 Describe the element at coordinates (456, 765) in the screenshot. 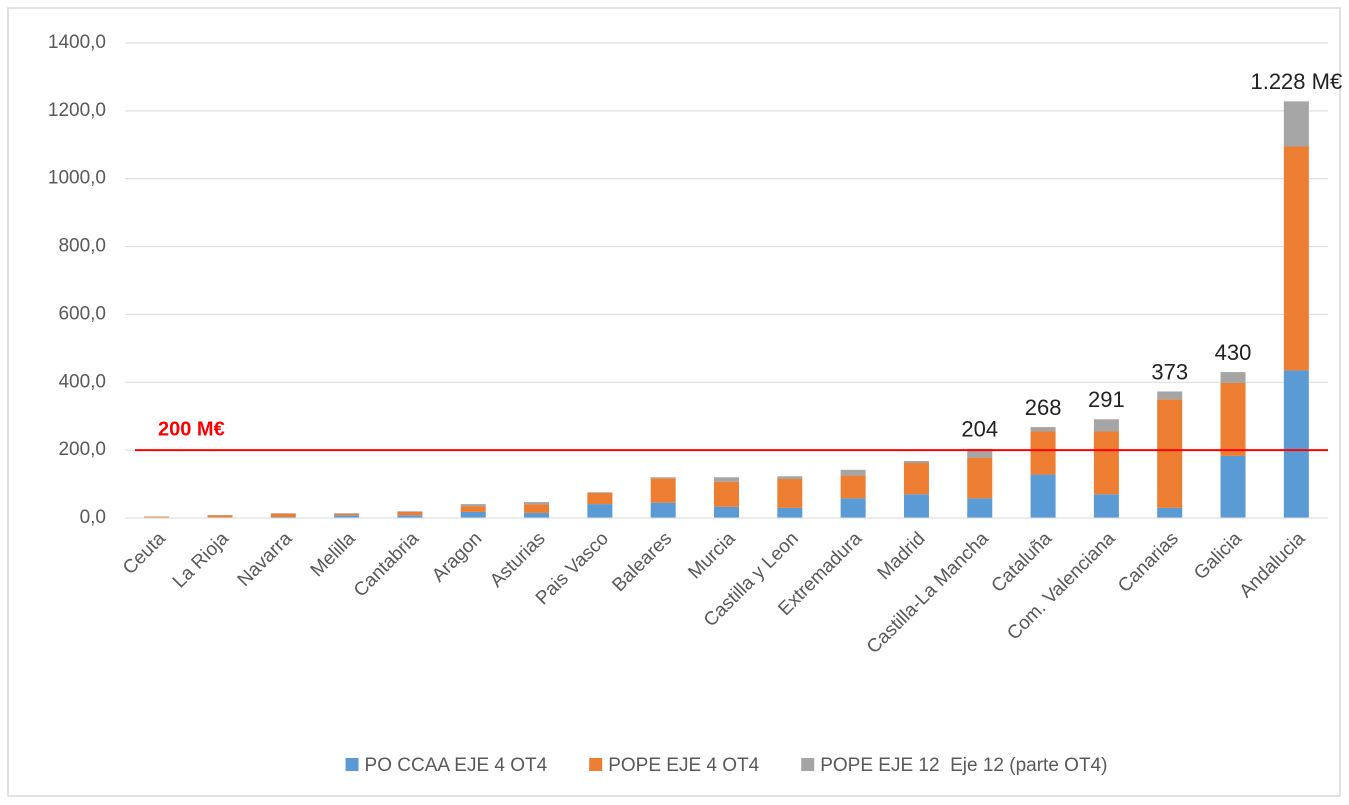

I see `legend-label: PO CCAA EJE 4 OT4` at that location.